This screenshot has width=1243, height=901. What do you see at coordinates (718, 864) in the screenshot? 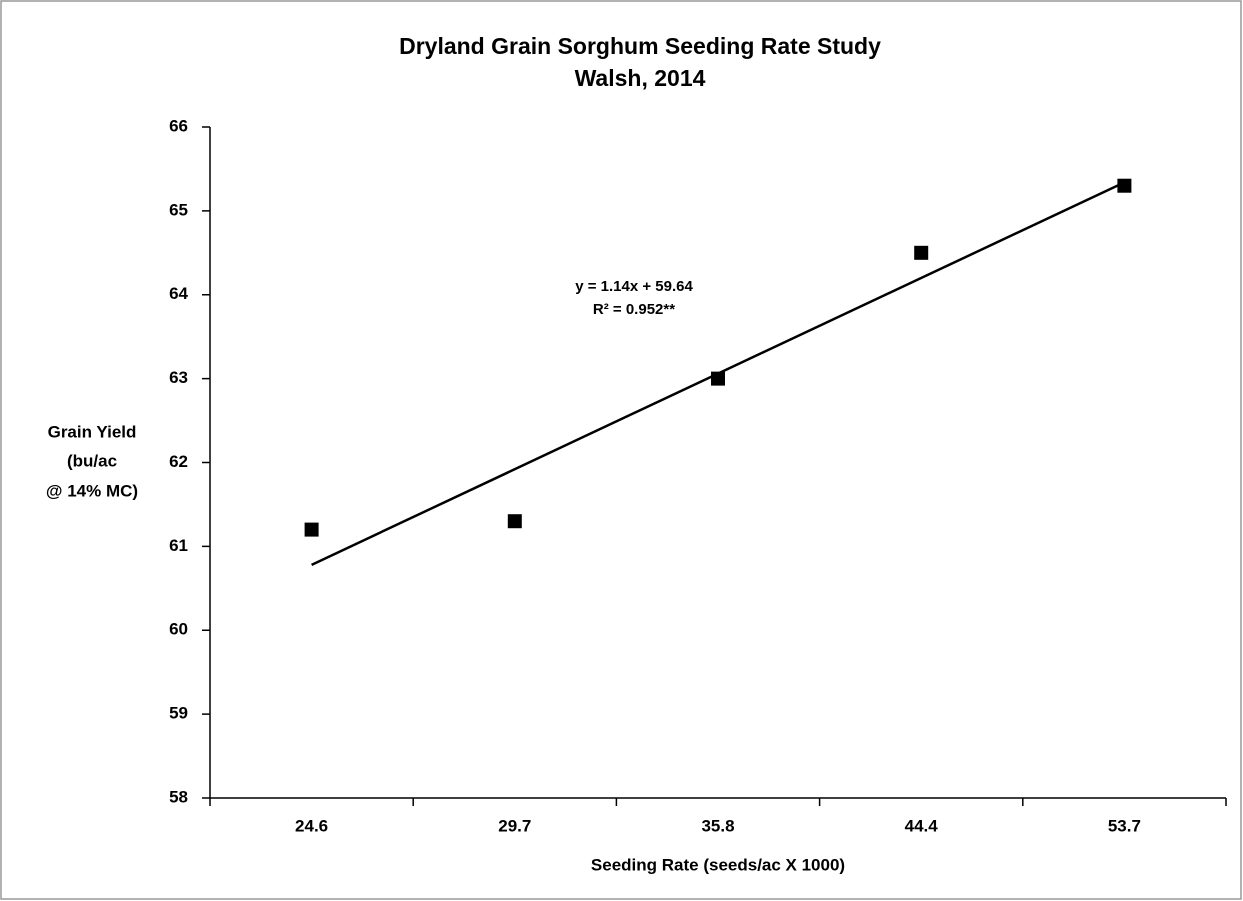
I see `x-axis-label: Seeding Rate (seeds/ac X 1000)` at bounding box center [718, 864].